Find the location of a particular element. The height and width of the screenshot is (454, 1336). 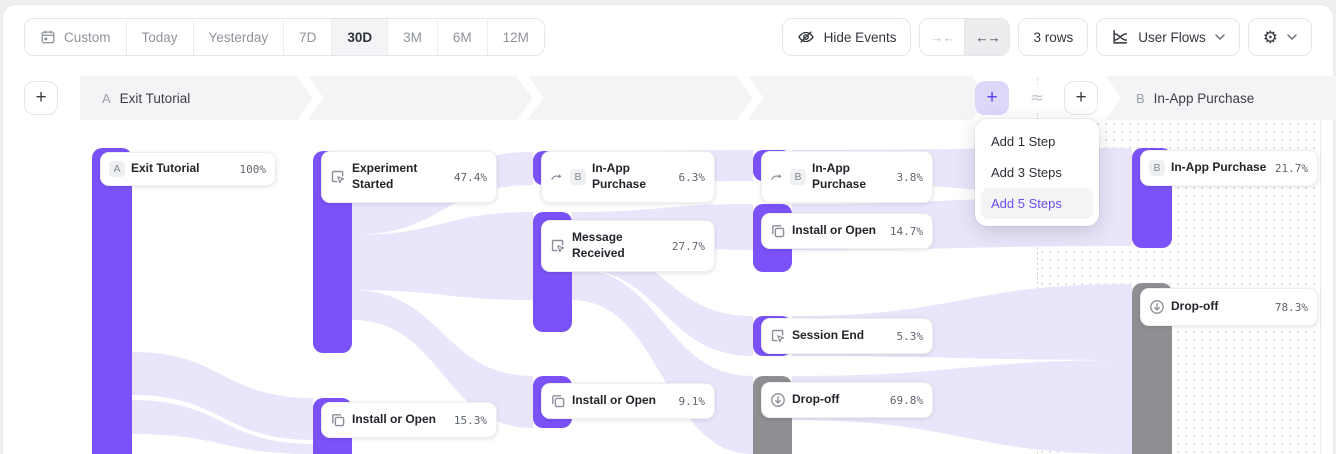

calendar-icon is located at coordinates (48, 37).